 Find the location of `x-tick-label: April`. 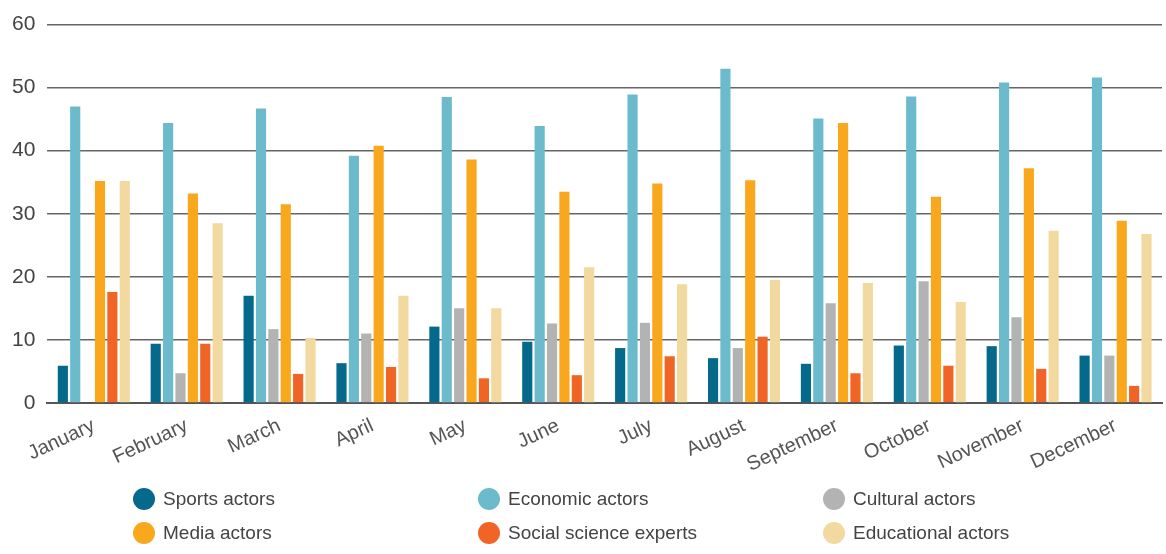

x-tick-label: April is located at coordinates (353, 432).